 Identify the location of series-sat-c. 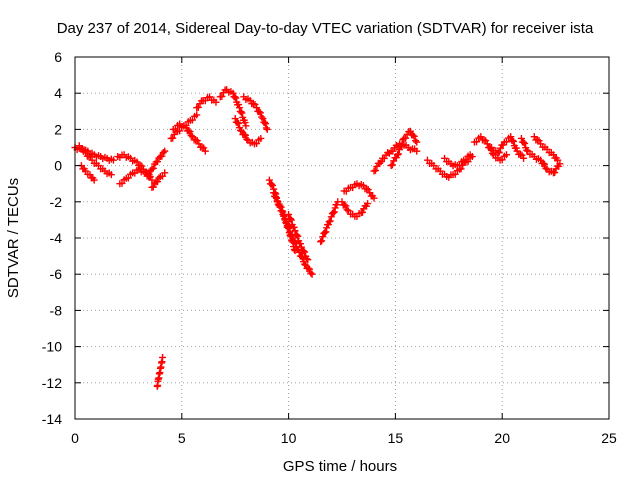
(87, 173).